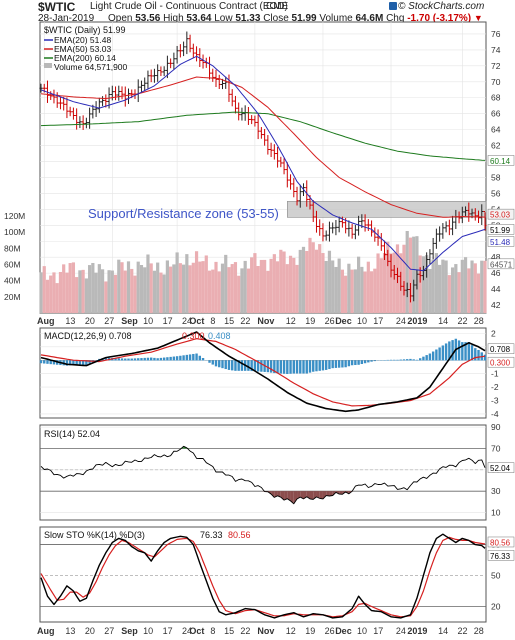  What do you see at coordinates (265, 631) in the screenshot?
I see `sto-x-tick-label: Nov` at bounding box center [265, 631].